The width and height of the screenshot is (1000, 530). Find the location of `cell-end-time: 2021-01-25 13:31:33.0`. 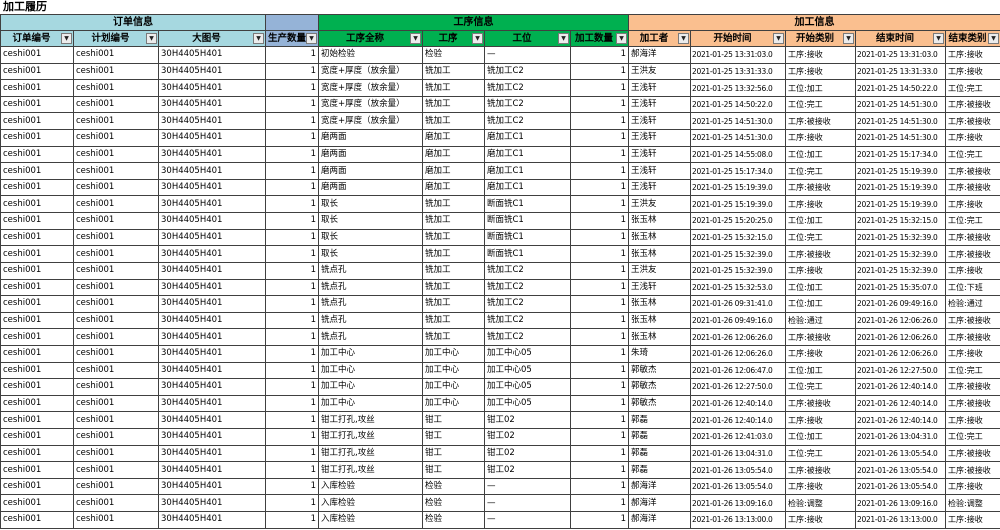

cell-end-time: 2021-01-25 13:31:33.0 is located at coordinates (900, 71).